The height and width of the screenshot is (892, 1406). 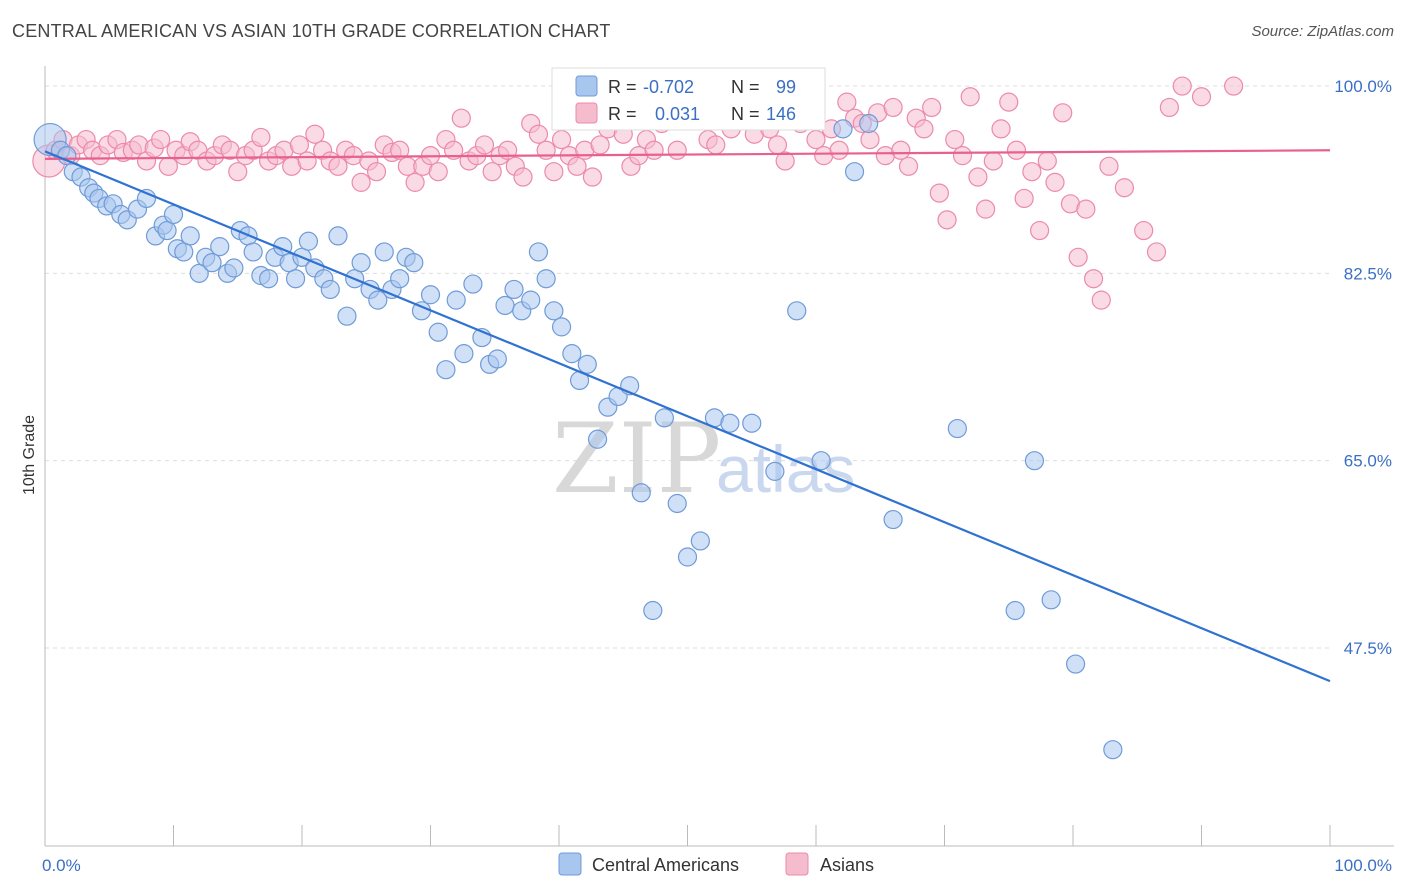 I want to click on x-tick-label-0: 0.0%, so click(x=61, y=865).